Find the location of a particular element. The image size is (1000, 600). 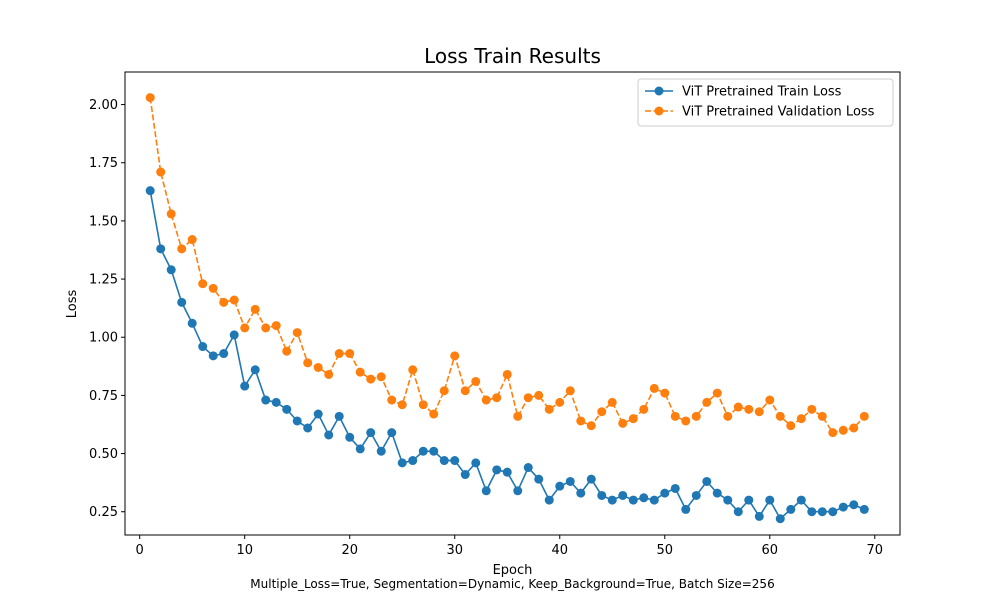

x-axis-label: Epoch is located at coordinates (513, 570).